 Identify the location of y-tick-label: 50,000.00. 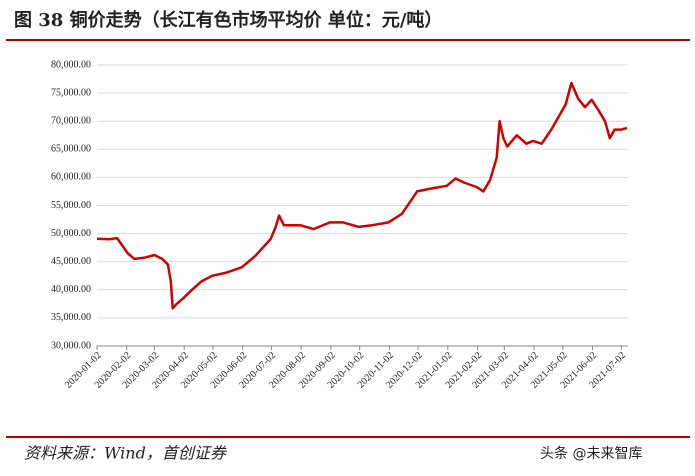
(71, 233).